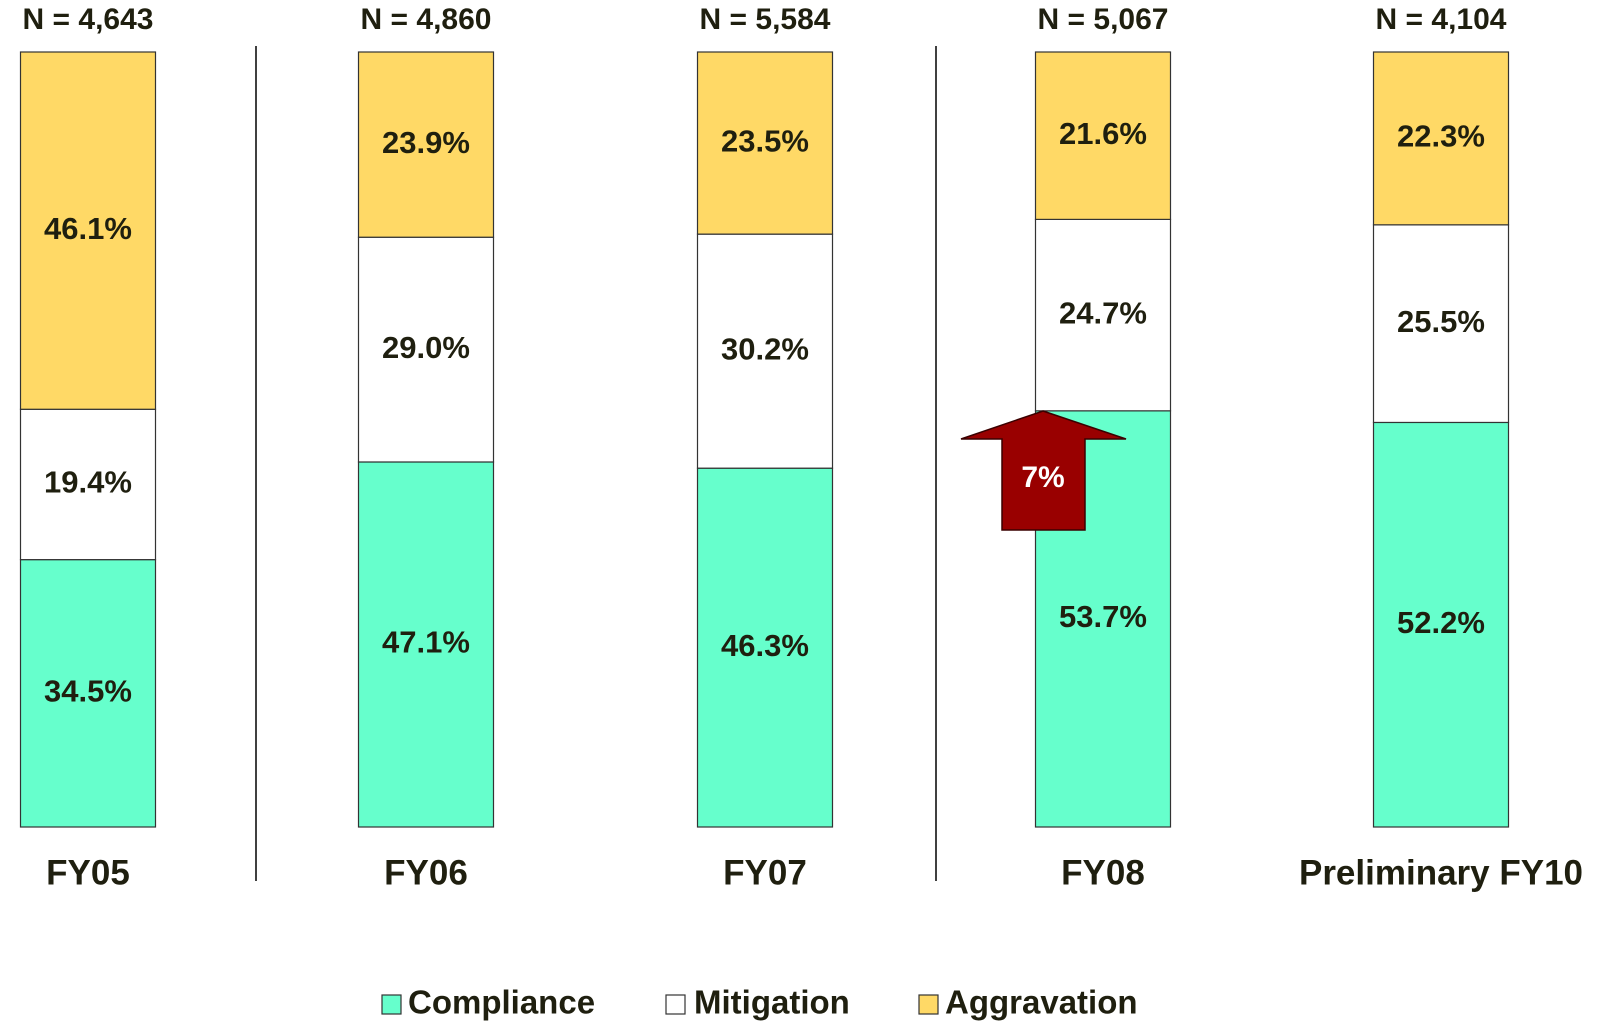 Image resolution: width=1612 pixels, height=1021 pixels. What do you see at coordinates (88, 19) in the screenshot?
I see `n-label: N = 4,643` at bounding box center [88, 19].